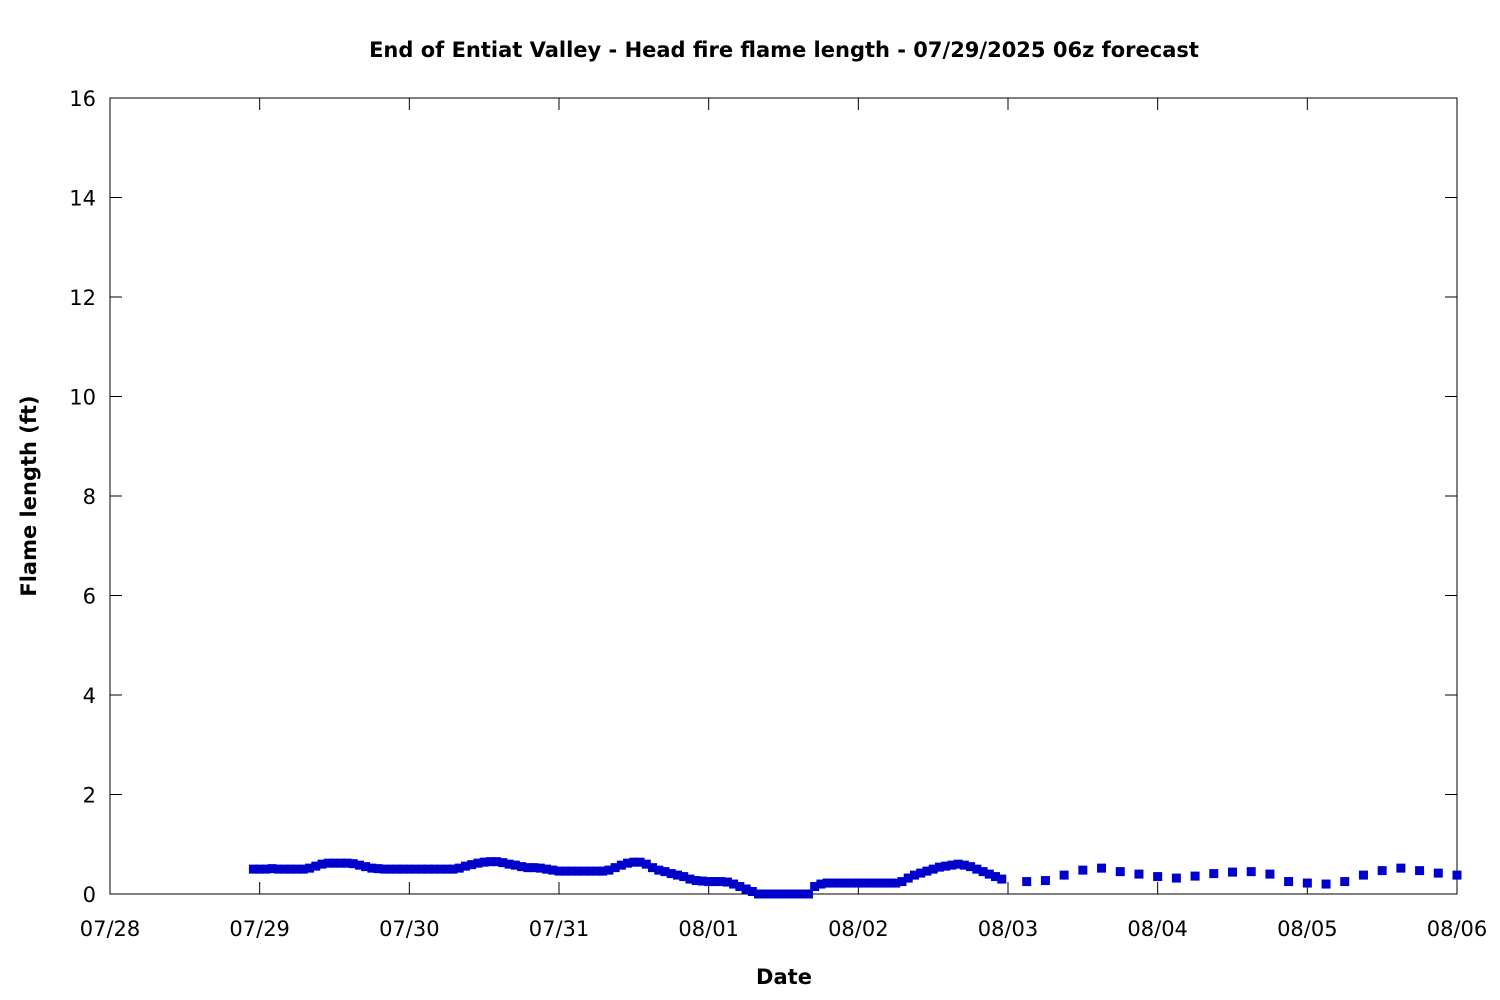 This screenshot has width=1500, height=1000. Describe the element at coordinates (784, 977) in the screenshot. I see `x-axis-label: Date` at that location.